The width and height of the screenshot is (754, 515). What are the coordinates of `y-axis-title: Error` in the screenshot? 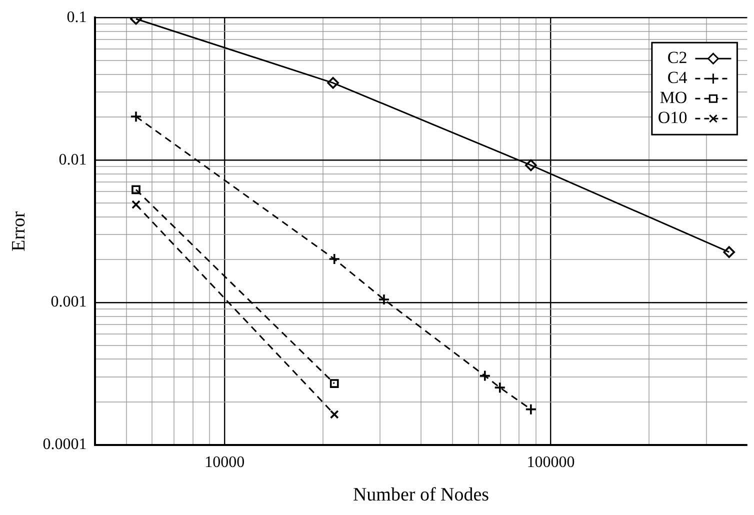 It's located at (19, 231).